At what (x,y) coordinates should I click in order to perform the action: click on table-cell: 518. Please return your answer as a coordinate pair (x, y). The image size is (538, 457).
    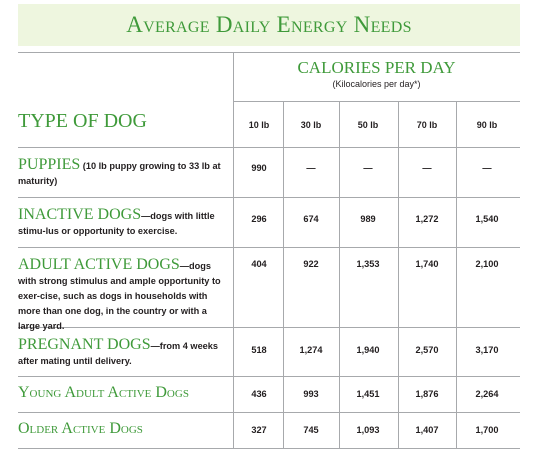
    Looking at the image, I should click on (259, 350).